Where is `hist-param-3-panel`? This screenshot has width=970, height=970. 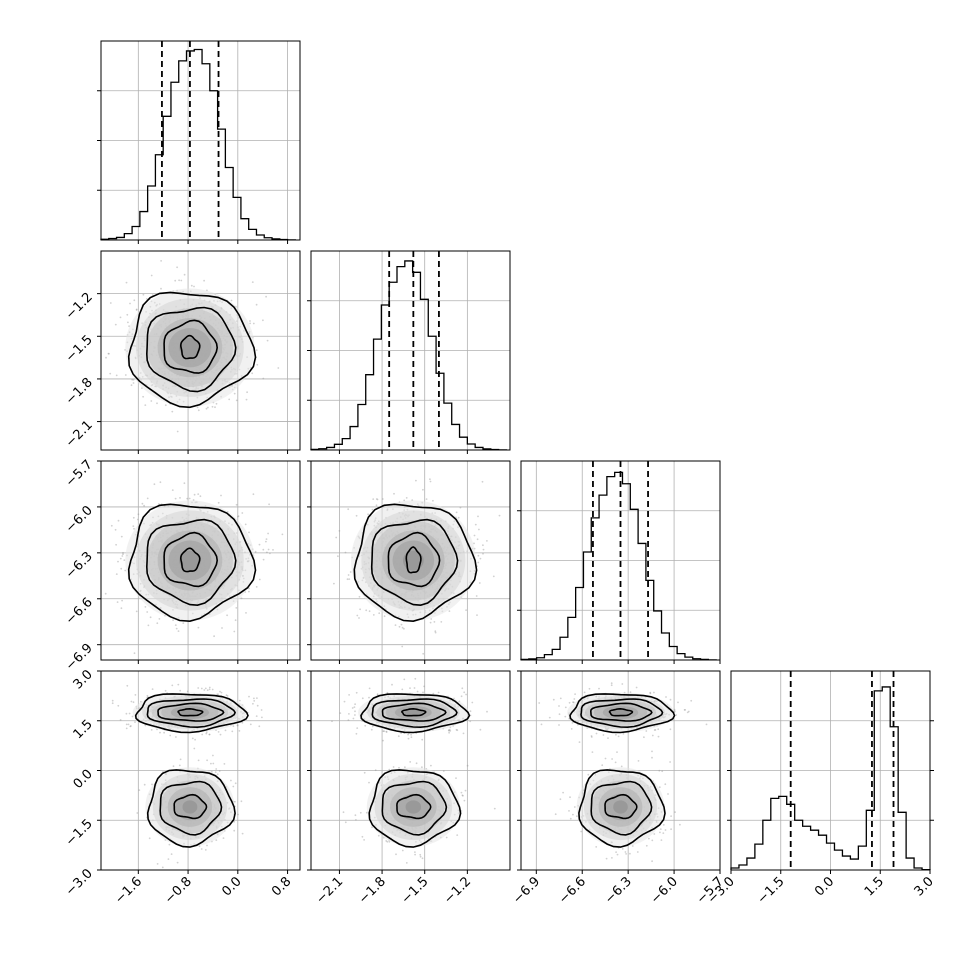 hist-param-3-panel is located at coordinates (619, 562).